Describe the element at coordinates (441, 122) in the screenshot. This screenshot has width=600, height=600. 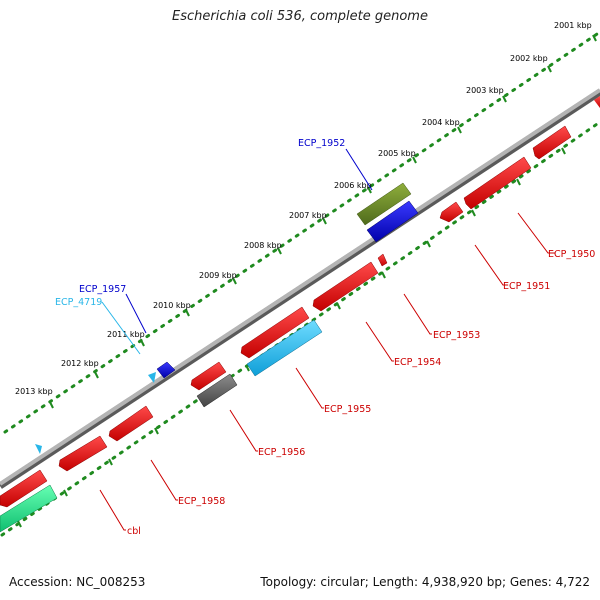
I see `kbp-label-2004: 2004 kbp` at that location.